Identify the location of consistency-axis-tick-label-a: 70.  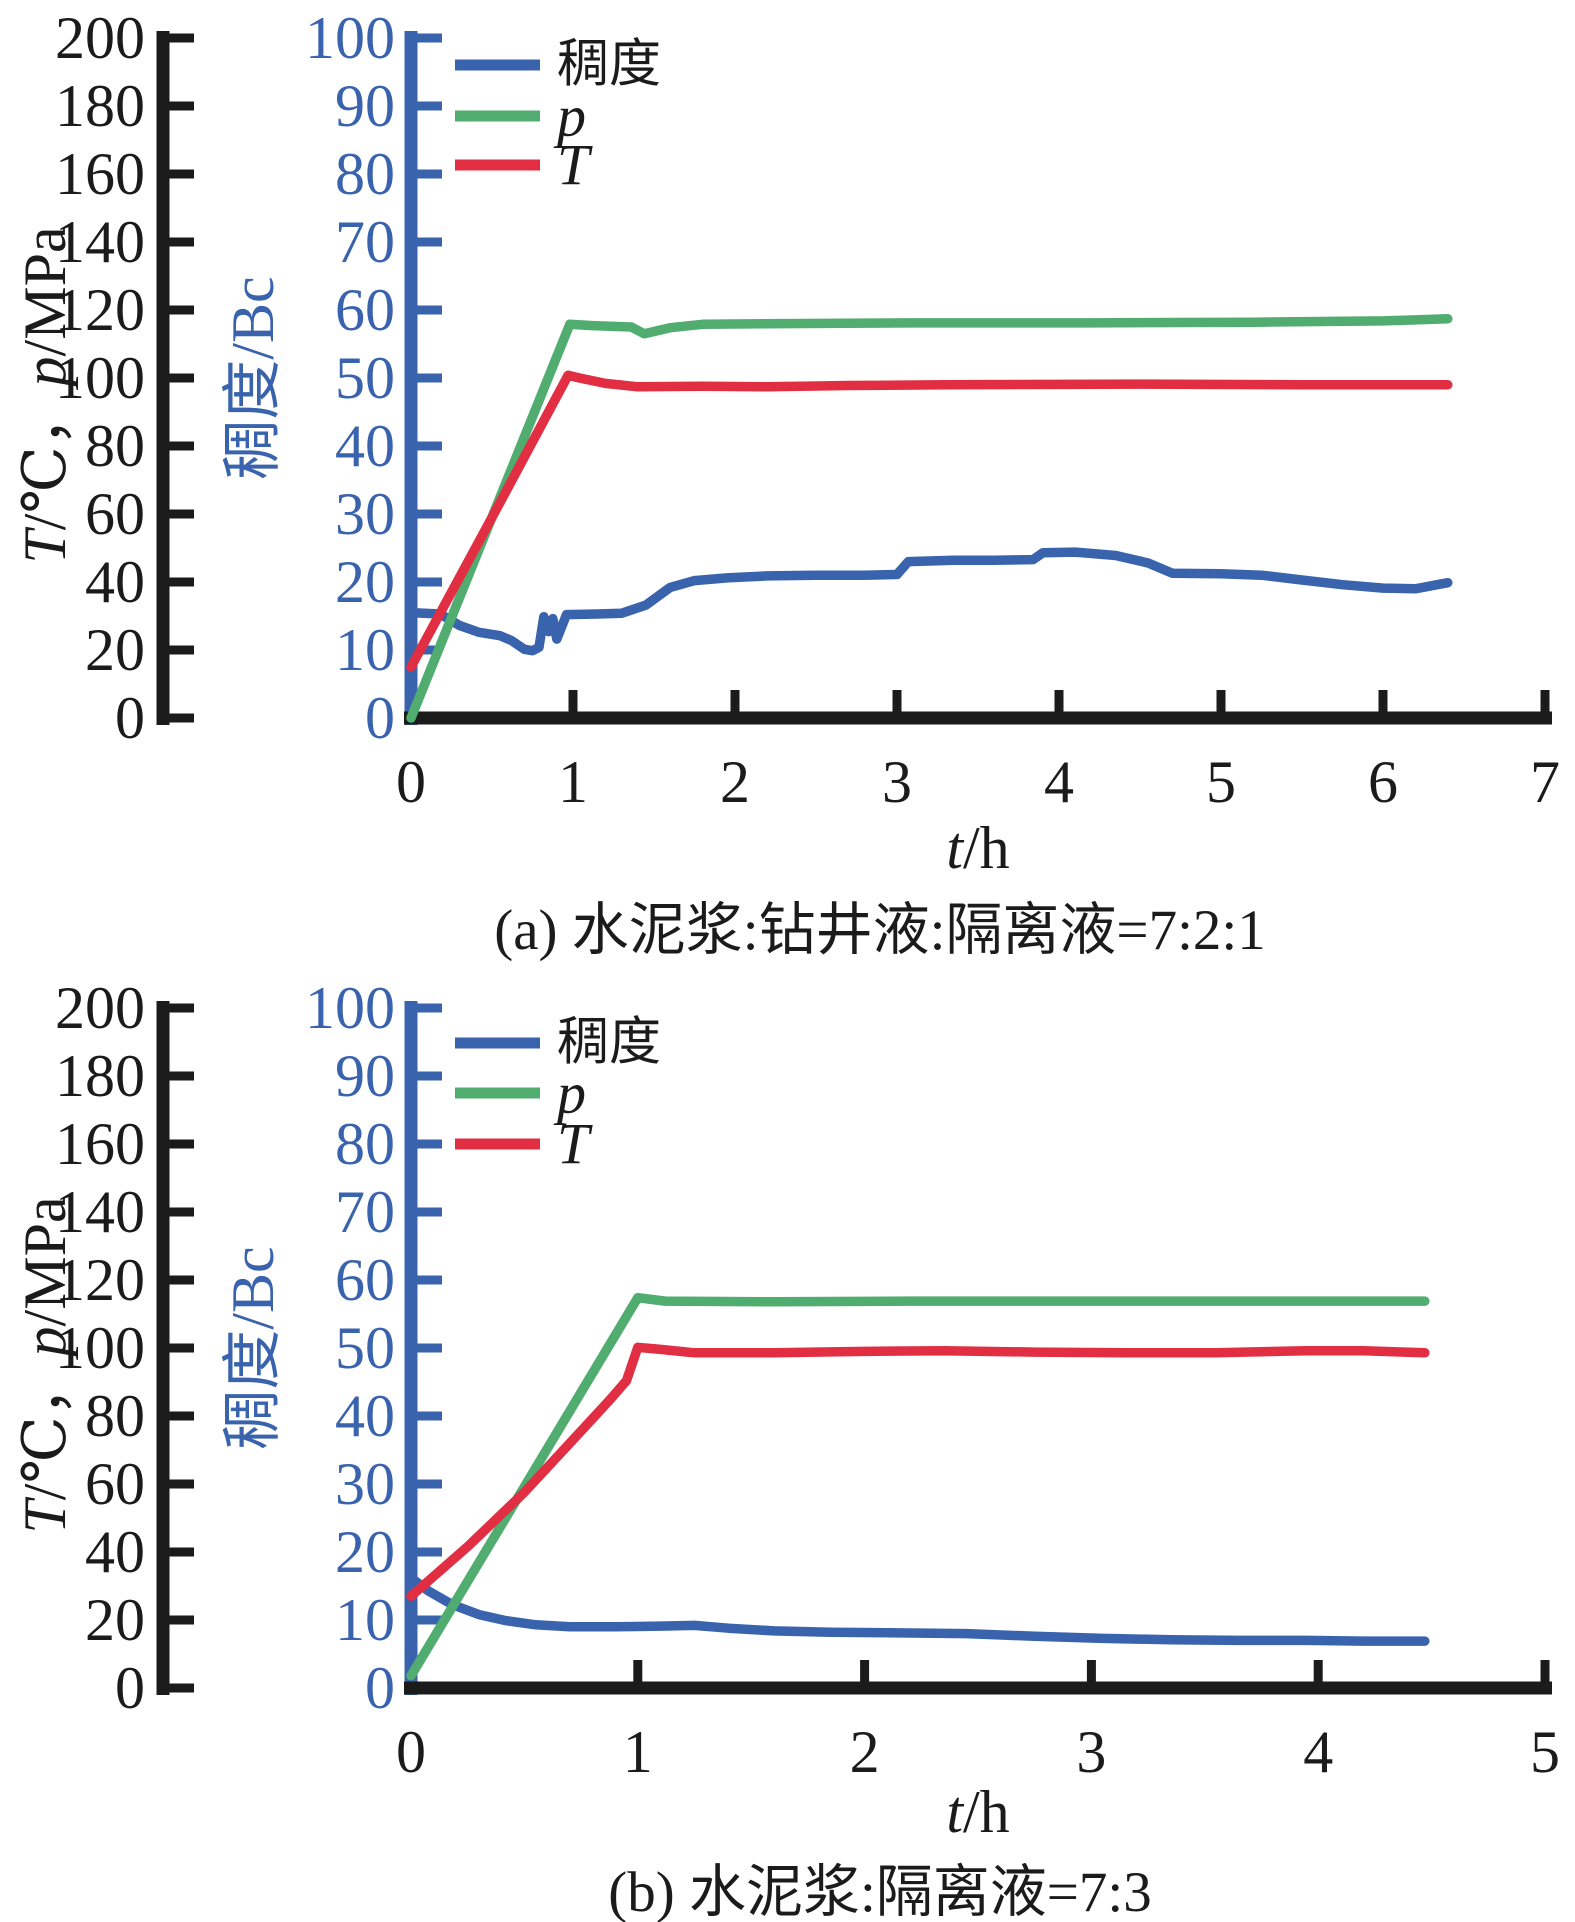
(365, 242).